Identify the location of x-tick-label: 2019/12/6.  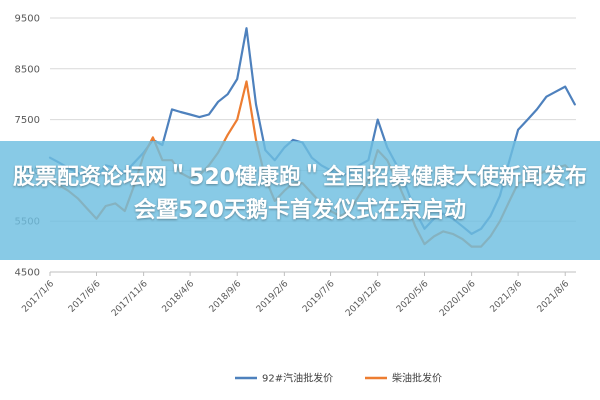
(364, 299).